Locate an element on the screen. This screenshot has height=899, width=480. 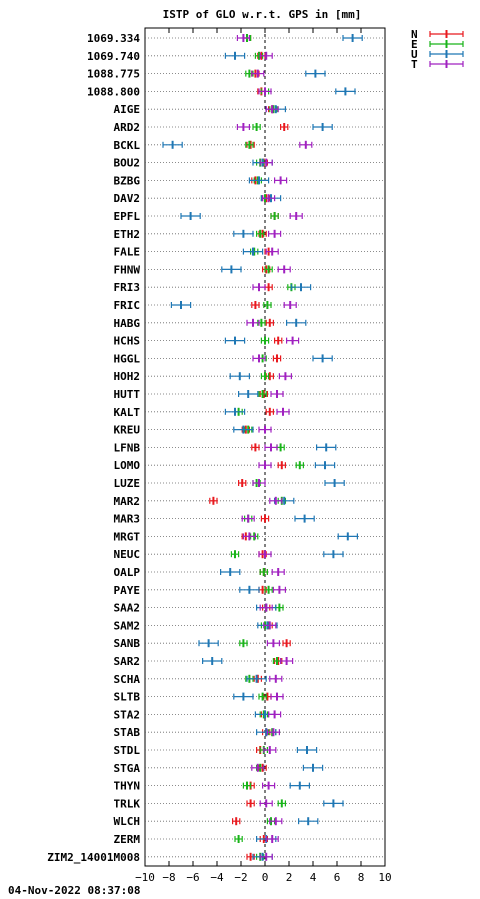
category-label: 1069.740 is located at coordinates (113, 56).